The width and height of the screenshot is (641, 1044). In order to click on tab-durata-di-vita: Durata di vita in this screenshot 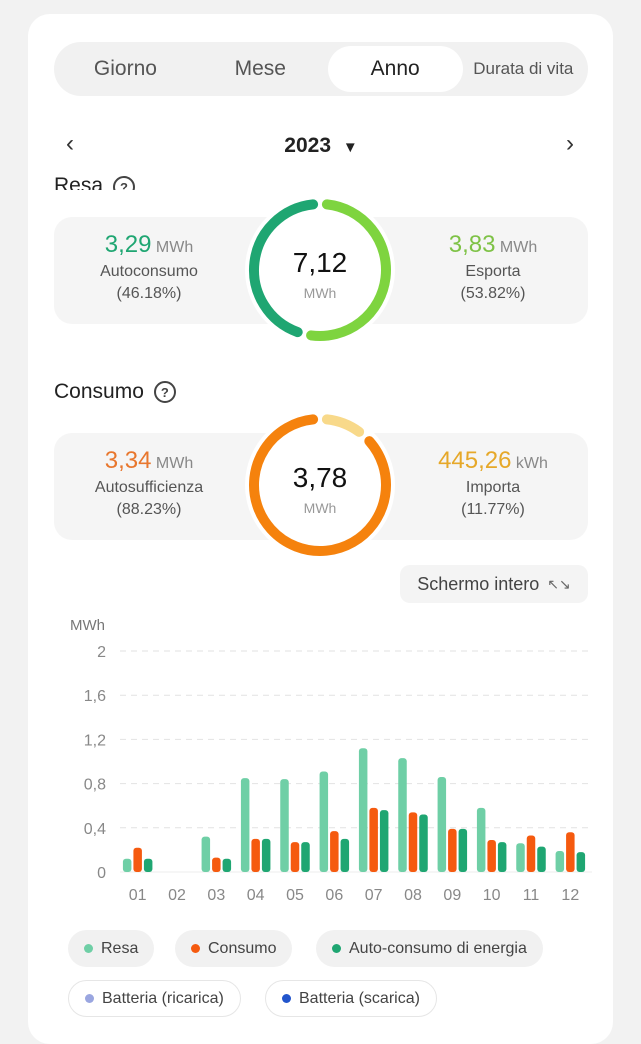, I will do `click(523, 68)`.